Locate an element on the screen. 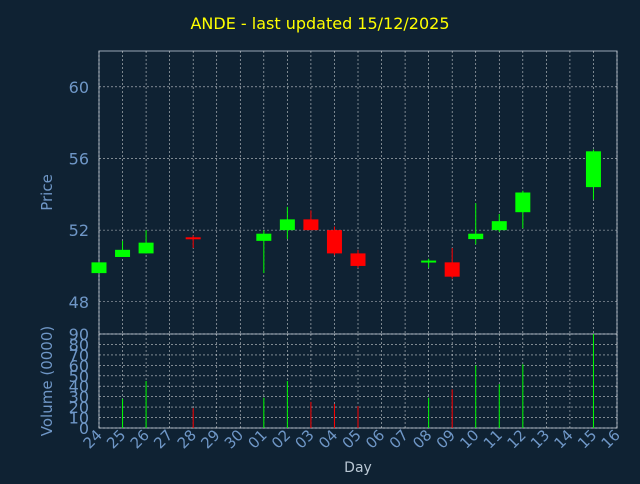 The height and width of the screenshot is (484, 640). price-tick-label: 60 is located at coordinates (79, 87).